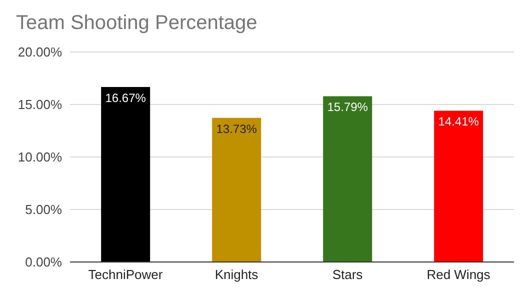 This screenshot has height=296, width=532. Describe the element at coordinates (40, 52) in the screenshot. I see `y-tick-label: 20.00%` at that location.